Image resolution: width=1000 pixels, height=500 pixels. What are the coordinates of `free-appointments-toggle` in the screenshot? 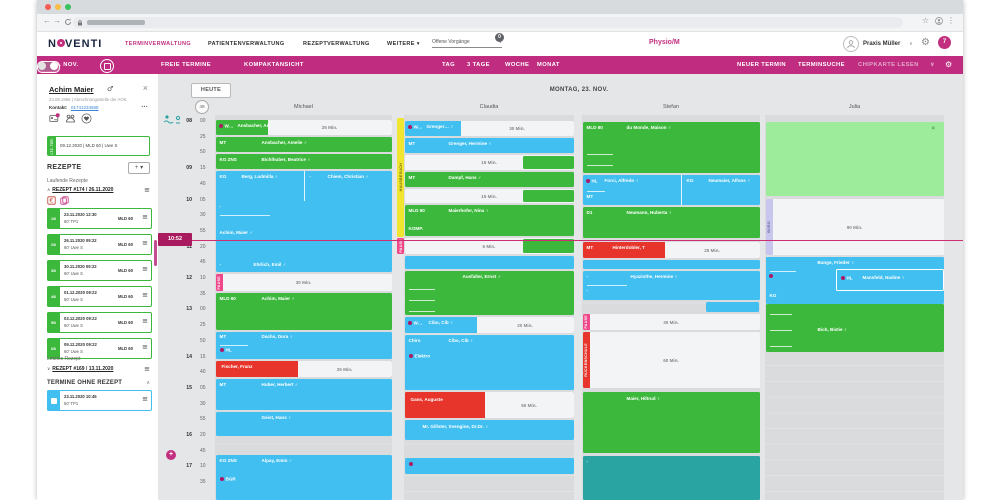 It's located at (47, 65).